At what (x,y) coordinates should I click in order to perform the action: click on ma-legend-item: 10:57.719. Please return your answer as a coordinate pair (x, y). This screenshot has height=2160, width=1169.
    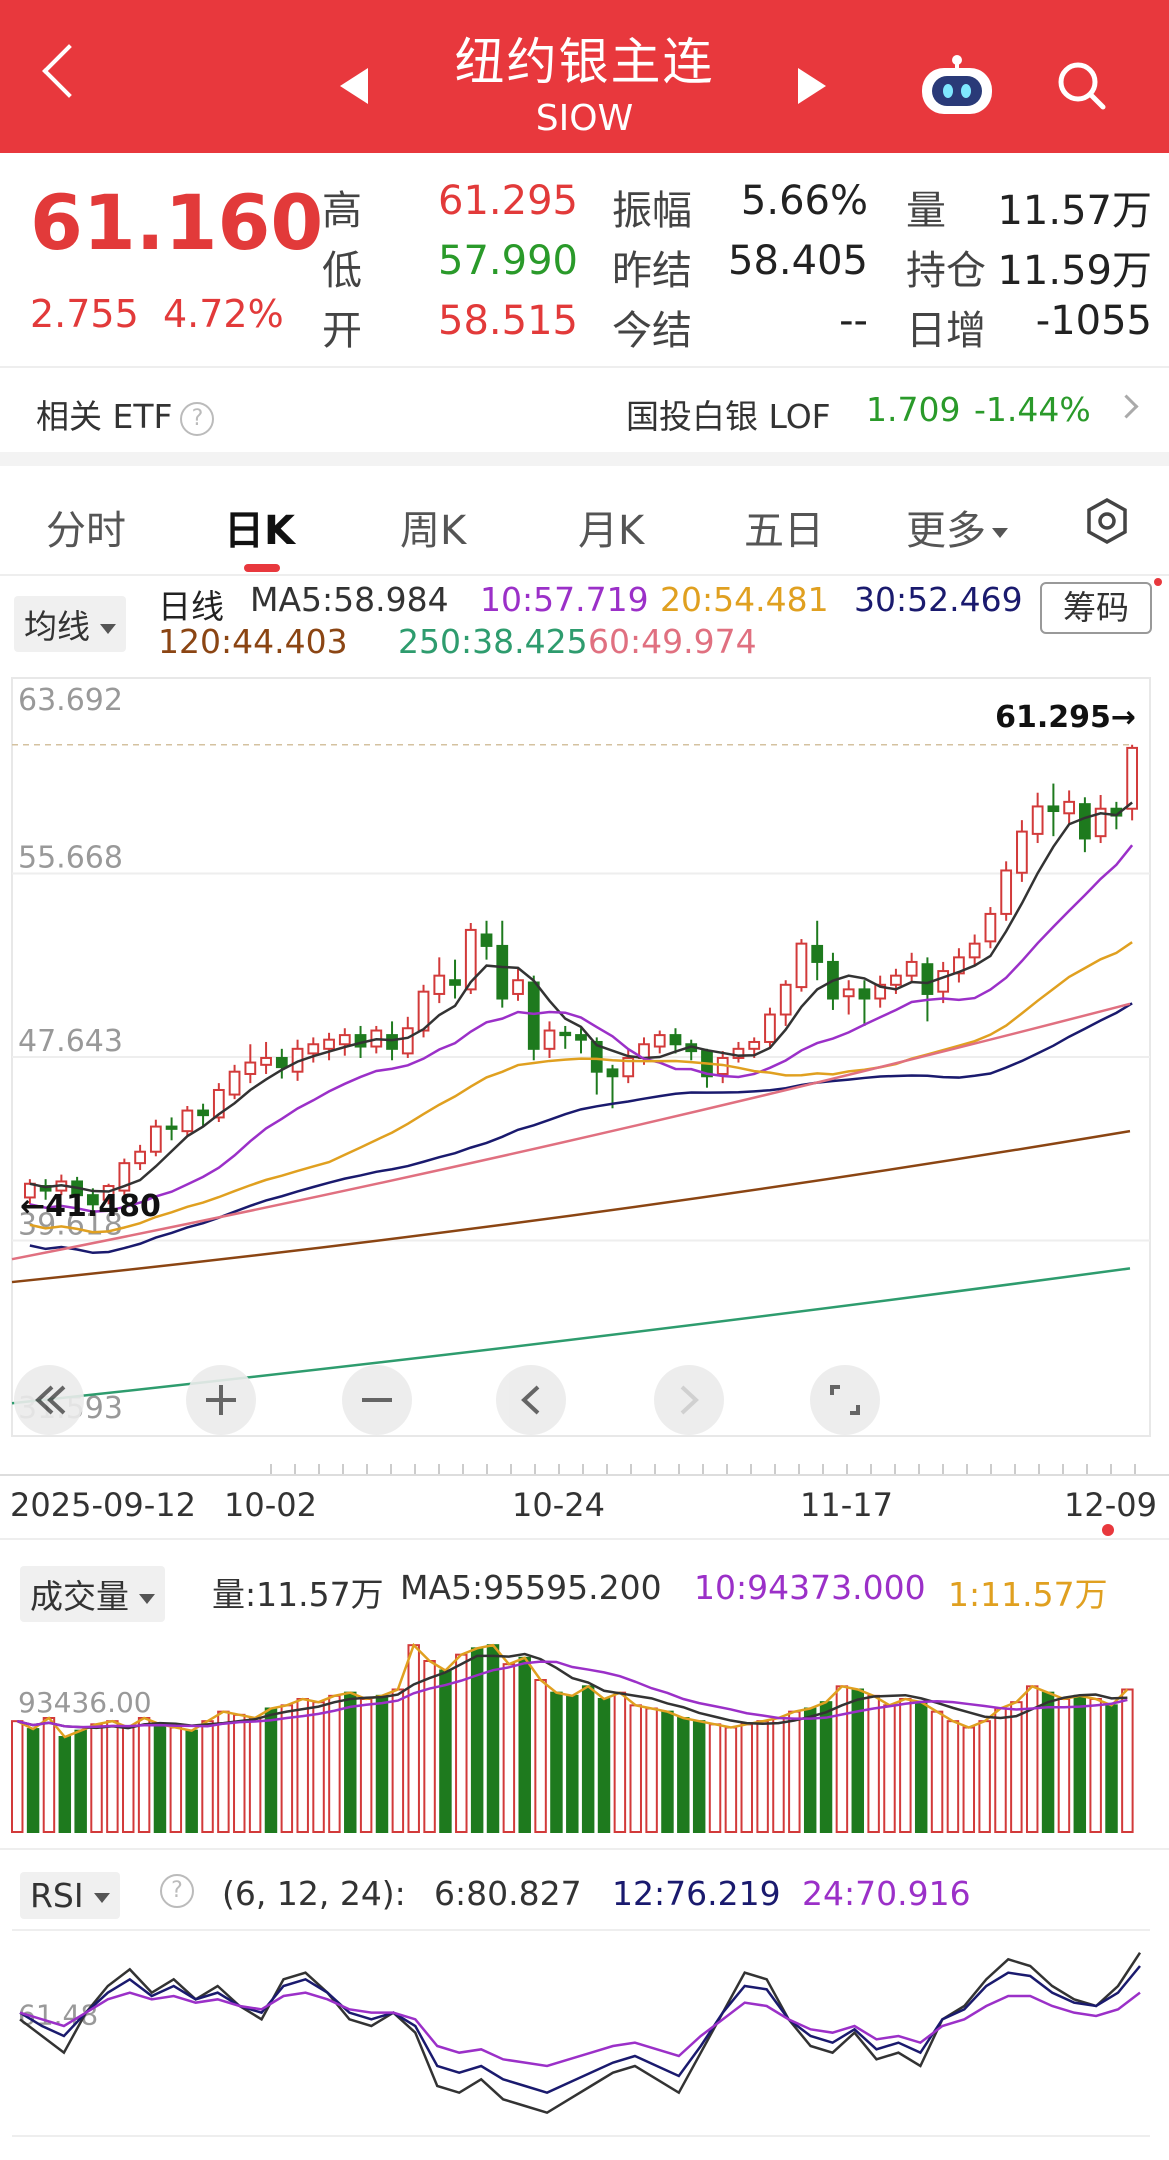
    Looking at the image, I should click on (564, 599).